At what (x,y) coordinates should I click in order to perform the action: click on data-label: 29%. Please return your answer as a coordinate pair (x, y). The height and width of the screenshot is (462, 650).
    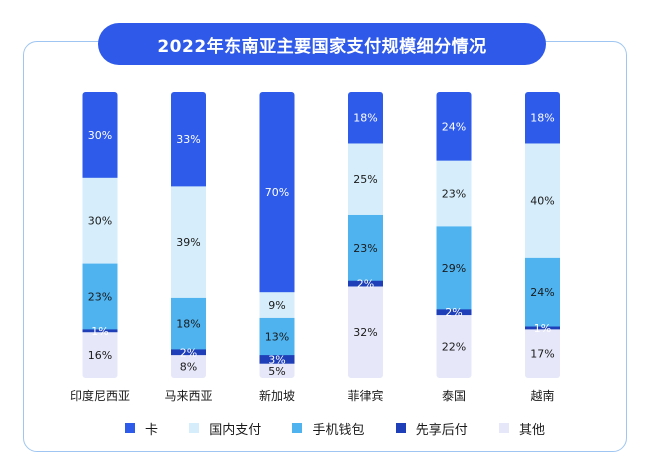
    Looking at the image, I should click on (454, 268).